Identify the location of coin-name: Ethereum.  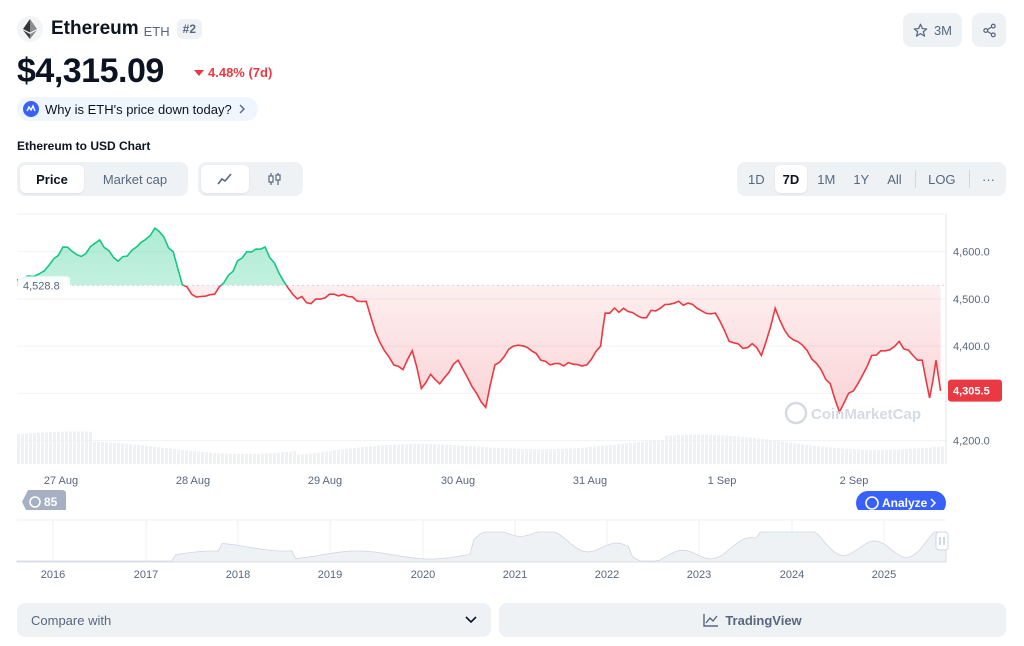
(95, 28).